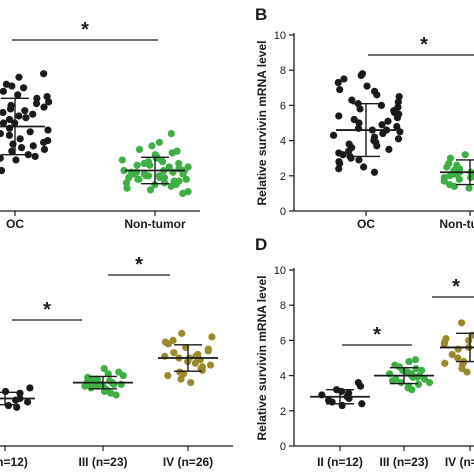  I want to click on y-tick-label: 10, so click(280, 271).